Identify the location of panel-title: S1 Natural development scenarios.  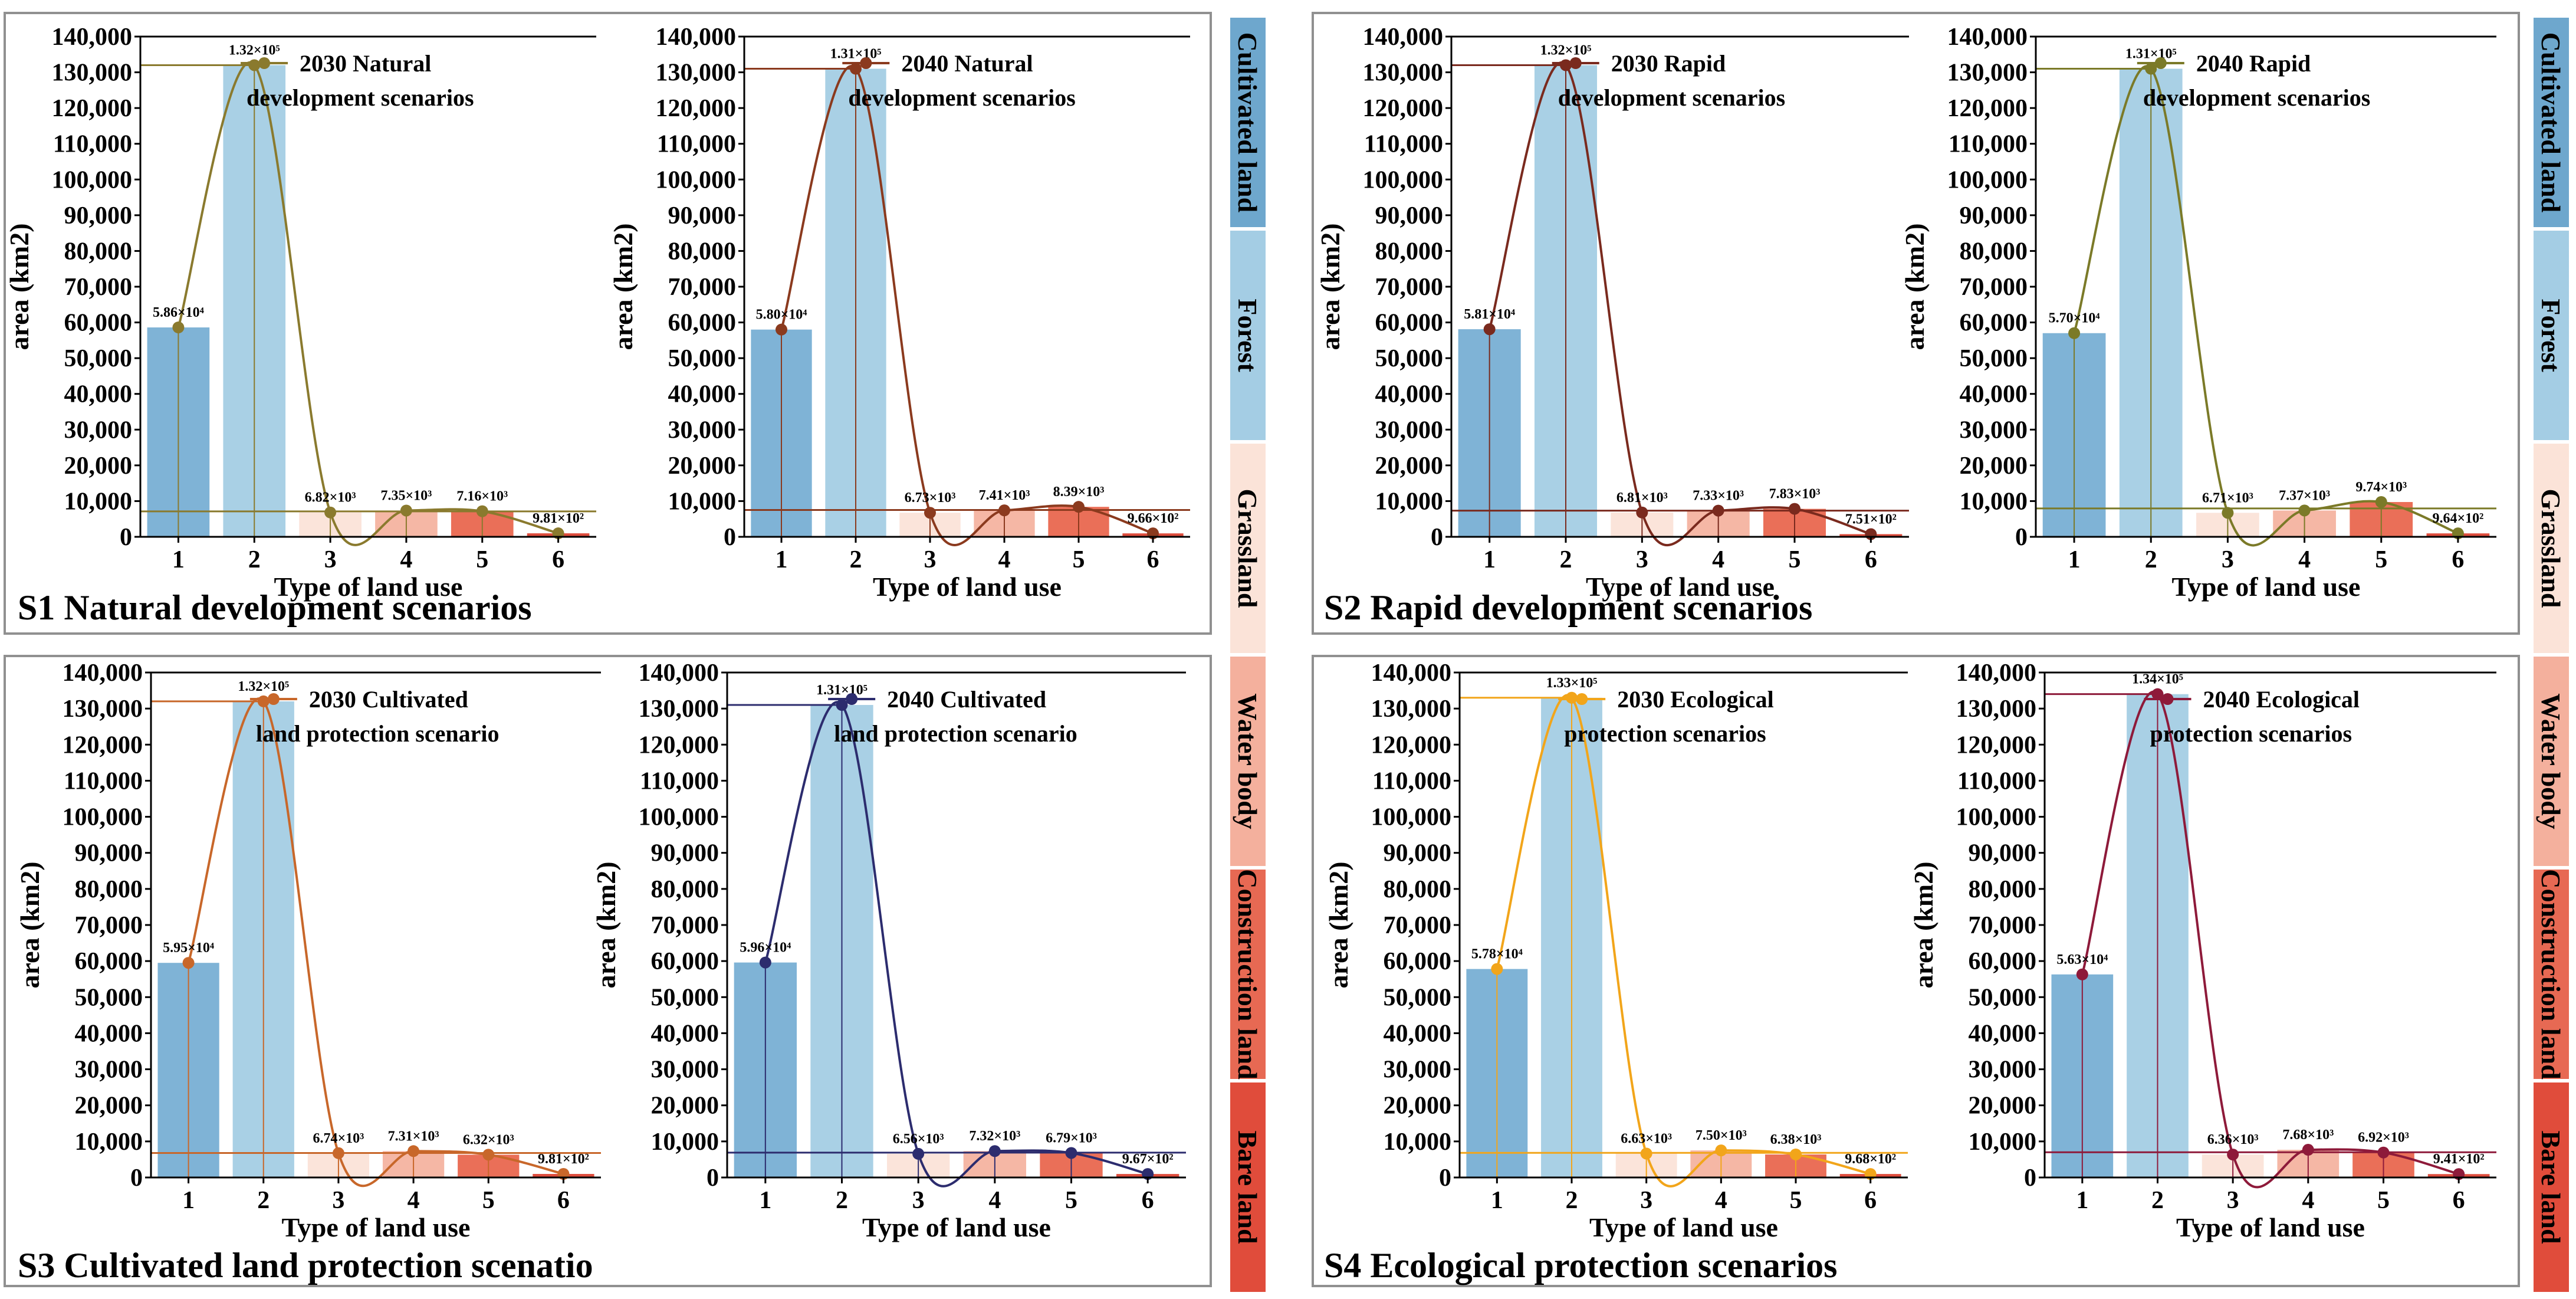
(275, 607).